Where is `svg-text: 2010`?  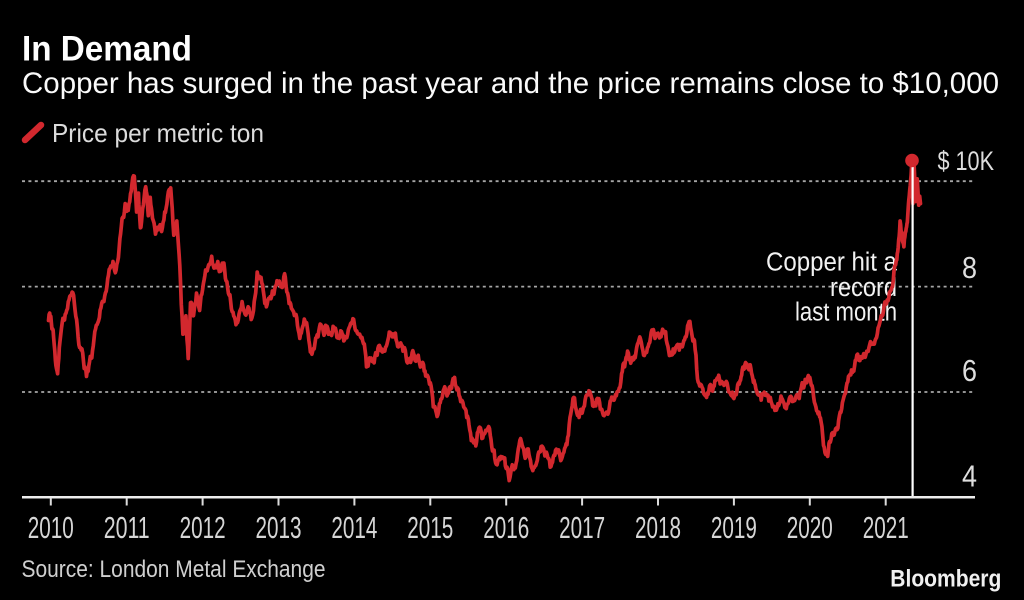
svg-text: 2010 is located at coordinates (51, 527).